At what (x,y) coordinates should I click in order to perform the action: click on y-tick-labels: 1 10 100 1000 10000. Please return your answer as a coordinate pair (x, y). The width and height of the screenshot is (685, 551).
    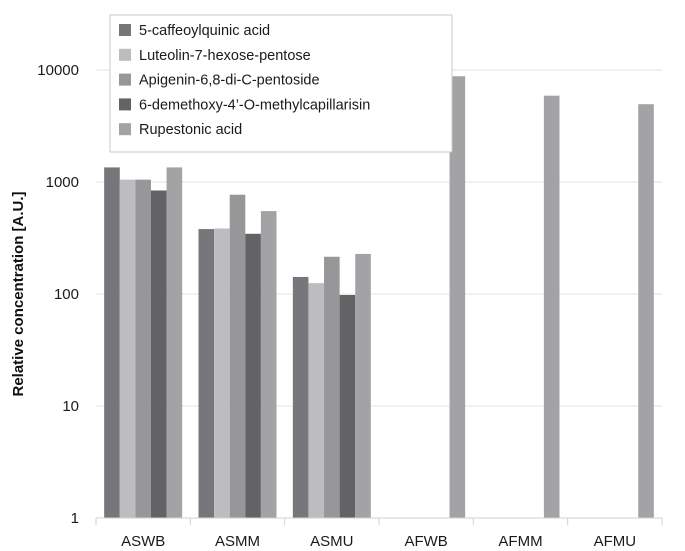
    Looking at the image, I should click on (58, 294).